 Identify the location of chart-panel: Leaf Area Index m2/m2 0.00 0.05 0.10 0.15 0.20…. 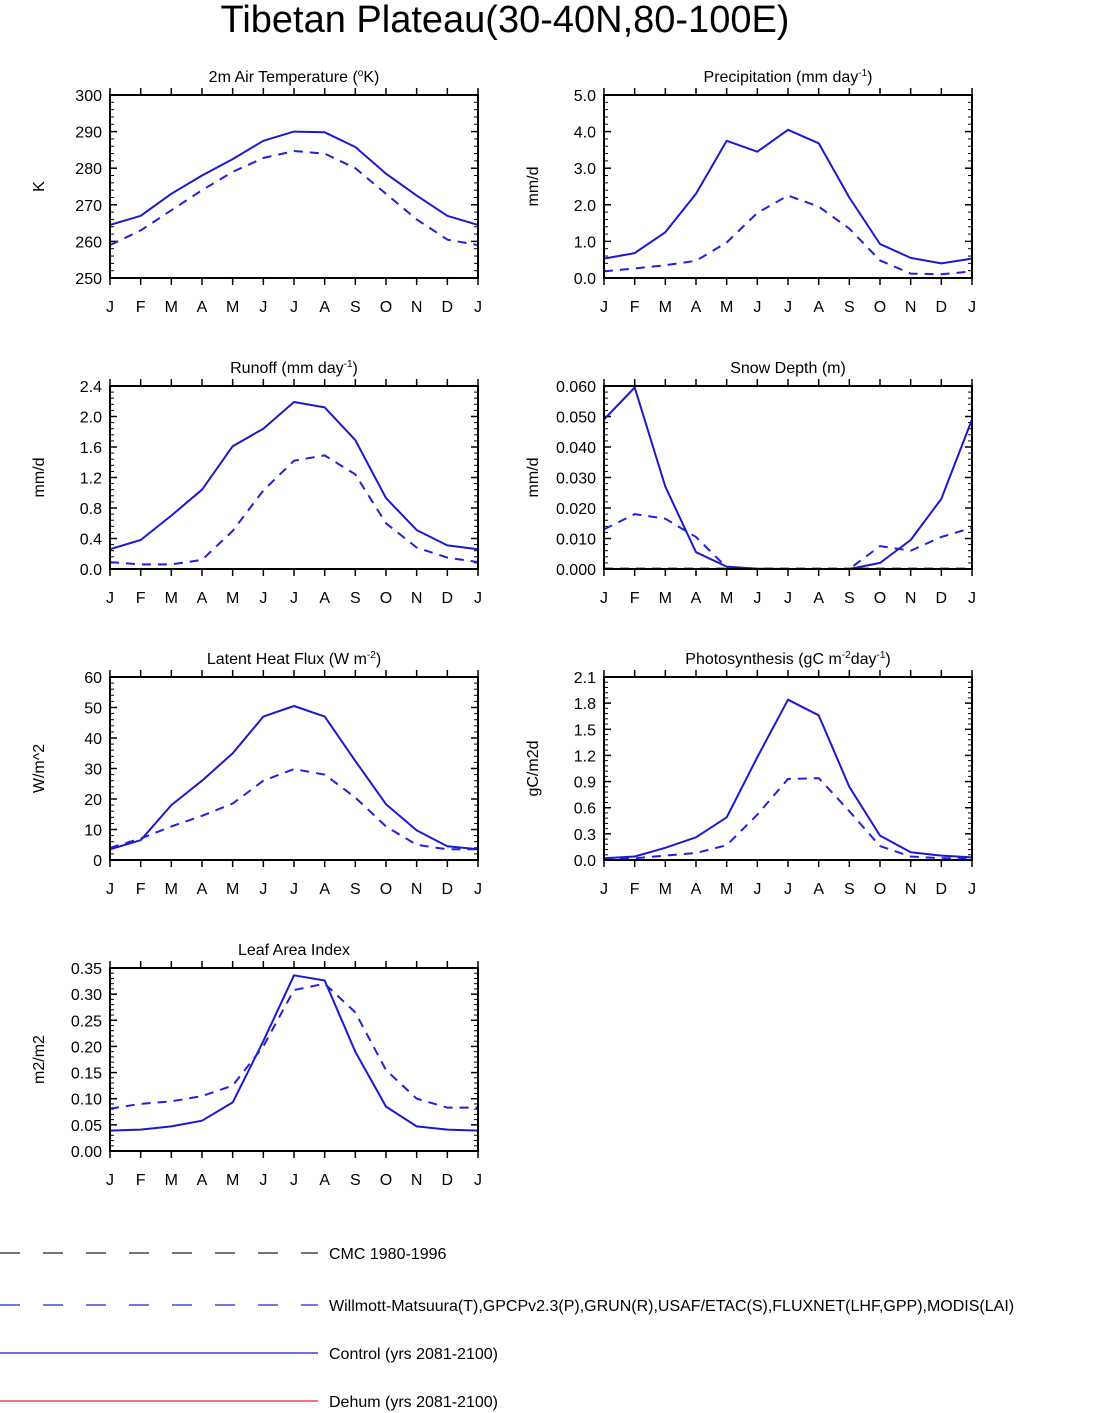
(256, 1065).